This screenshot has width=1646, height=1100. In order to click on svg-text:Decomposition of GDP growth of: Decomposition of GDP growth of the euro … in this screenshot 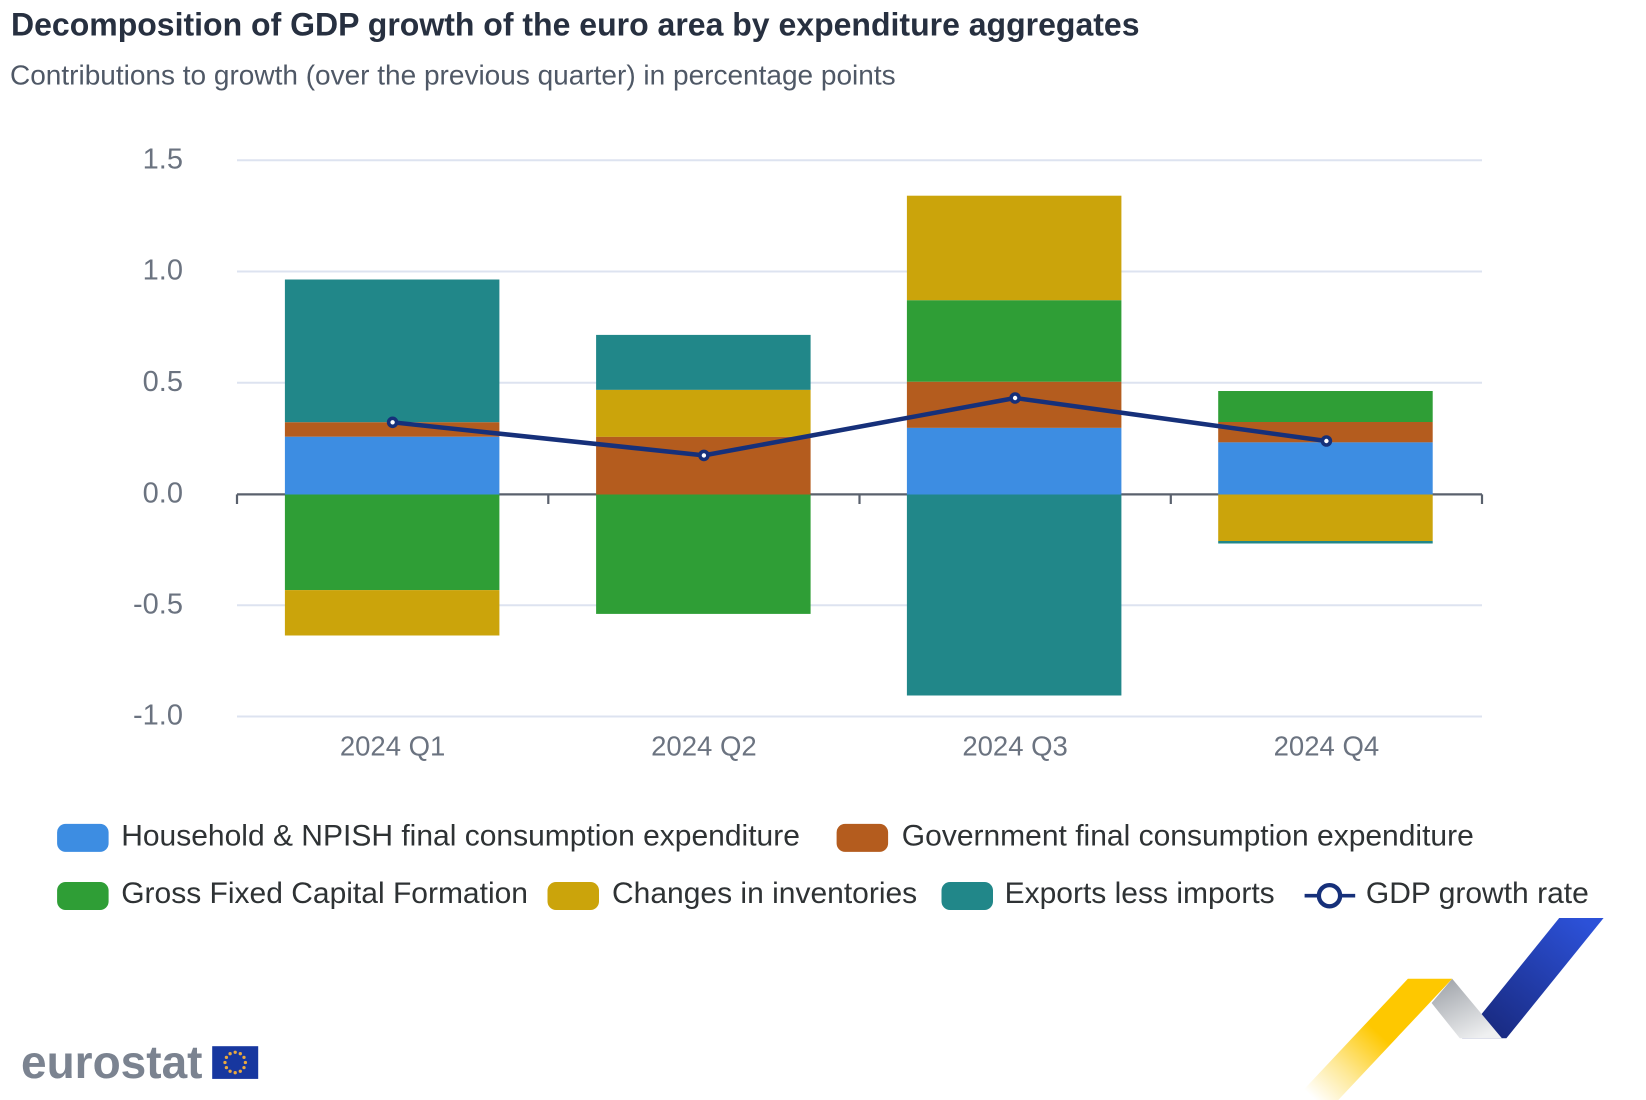, I will do `click(575, 25)`.